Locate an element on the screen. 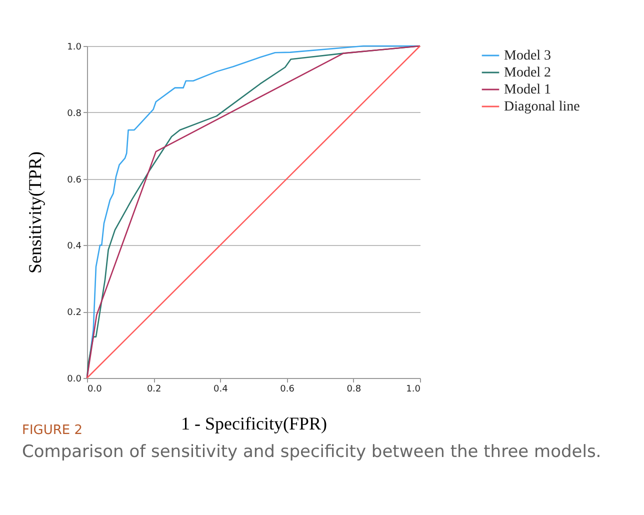 The image size is (644, 515). y-axis-title: Sensitivity(TPR) is located at coordinates (35, 212).